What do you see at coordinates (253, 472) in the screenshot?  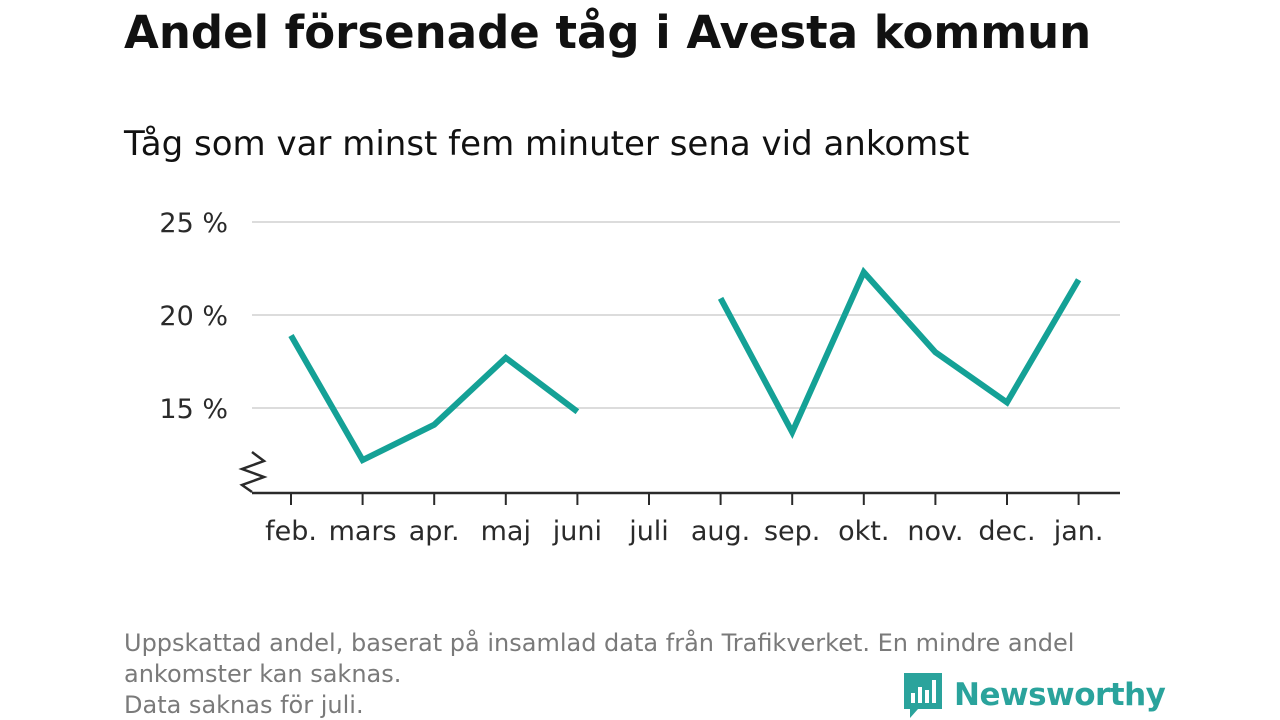 I see `axis-break-icon` at bounding box center [253, 472].